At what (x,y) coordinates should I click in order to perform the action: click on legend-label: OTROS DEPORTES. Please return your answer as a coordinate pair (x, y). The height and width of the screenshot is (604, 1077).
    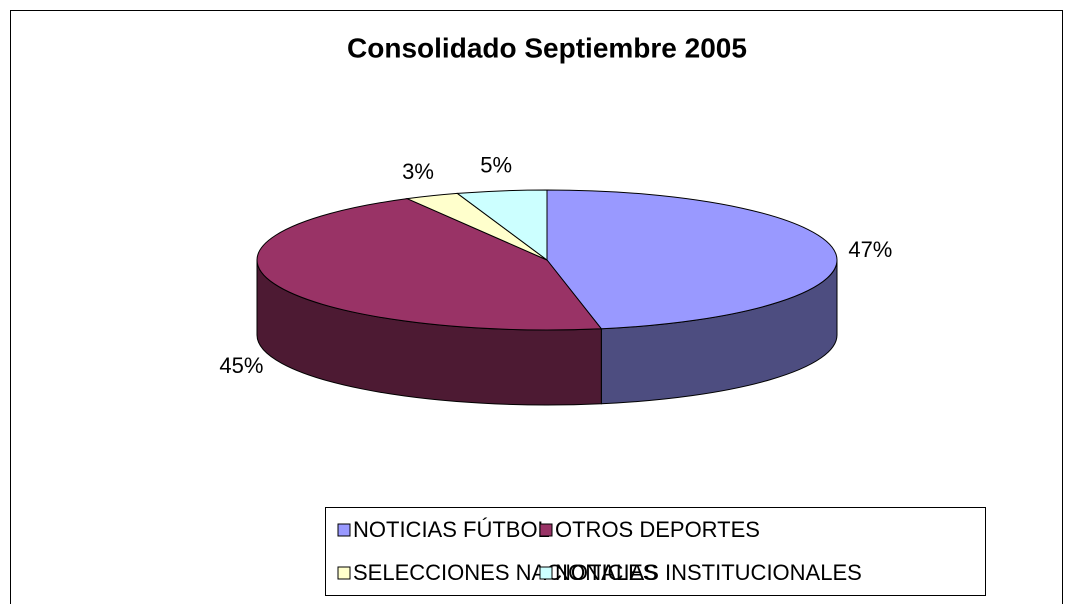
    Looking at the image, I should click on (657, 529).